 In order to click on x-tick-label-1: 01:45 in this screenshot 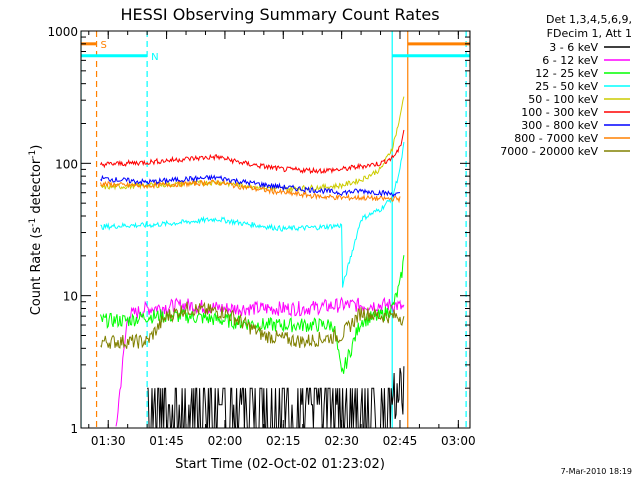, I will do `click(166, 441)`.